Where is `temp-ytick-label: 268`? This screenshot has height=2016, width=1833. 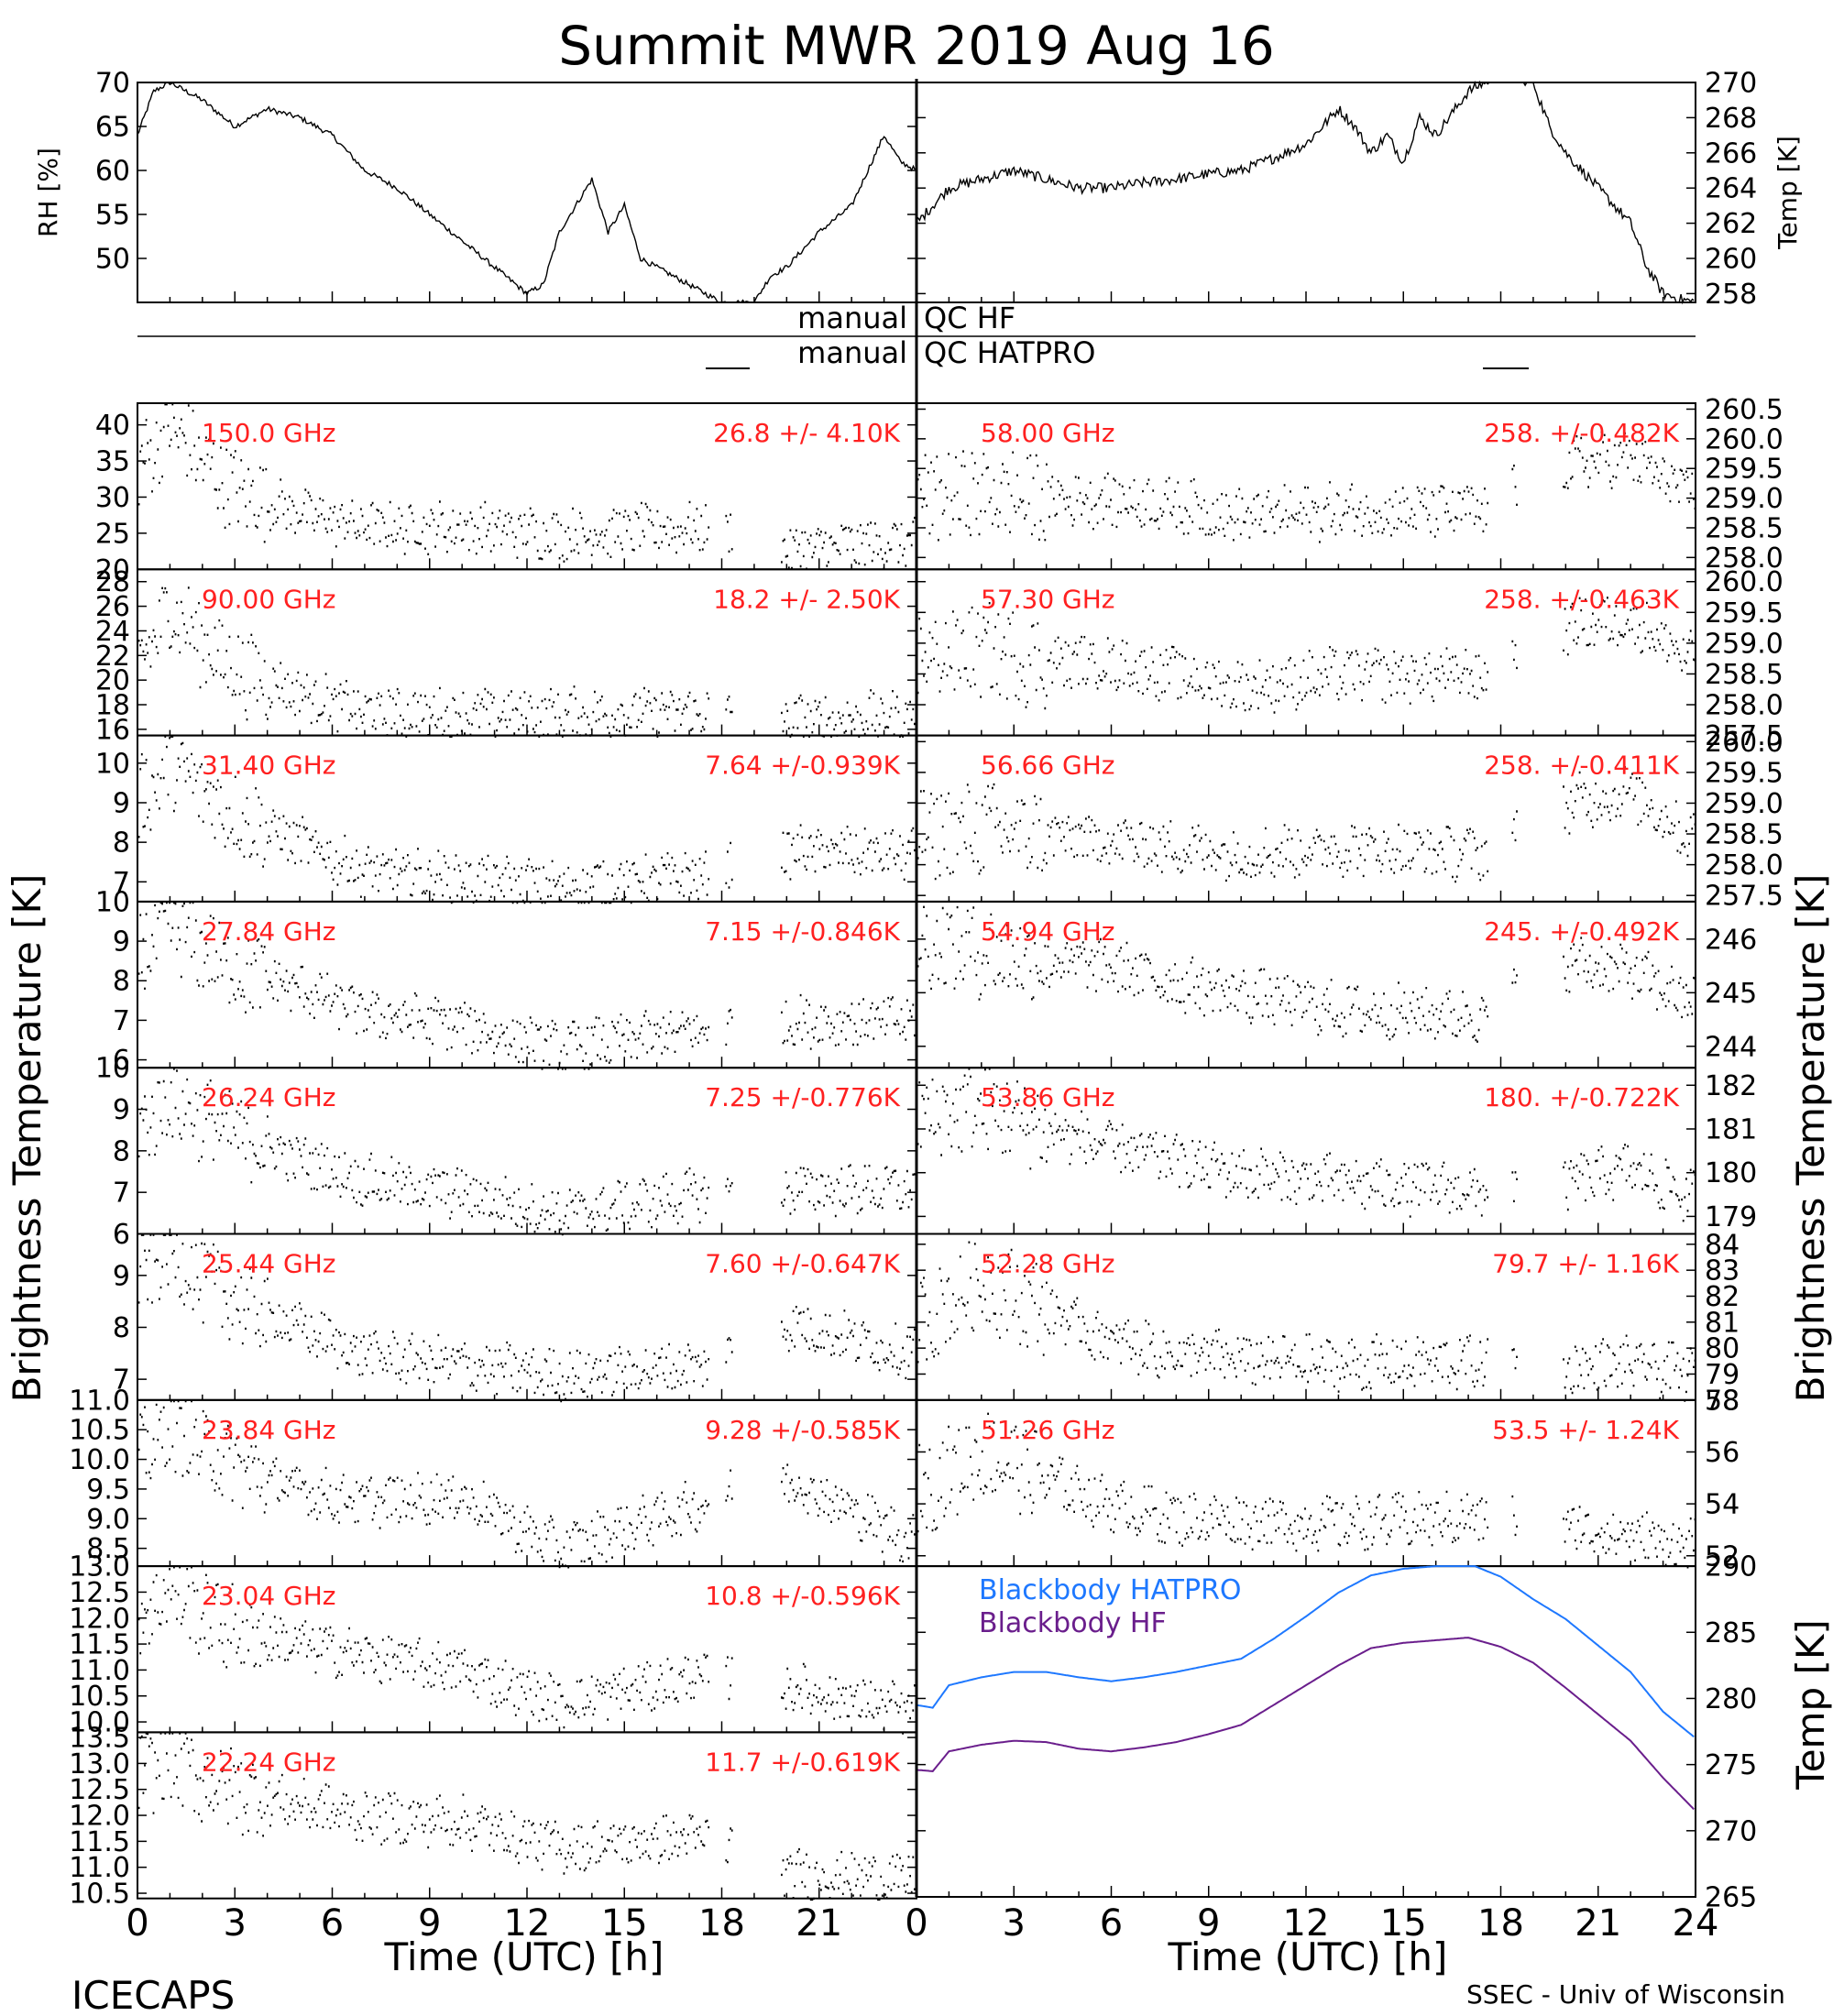 temp-ytick-label: 268 is located at coordinates (1731, 119).